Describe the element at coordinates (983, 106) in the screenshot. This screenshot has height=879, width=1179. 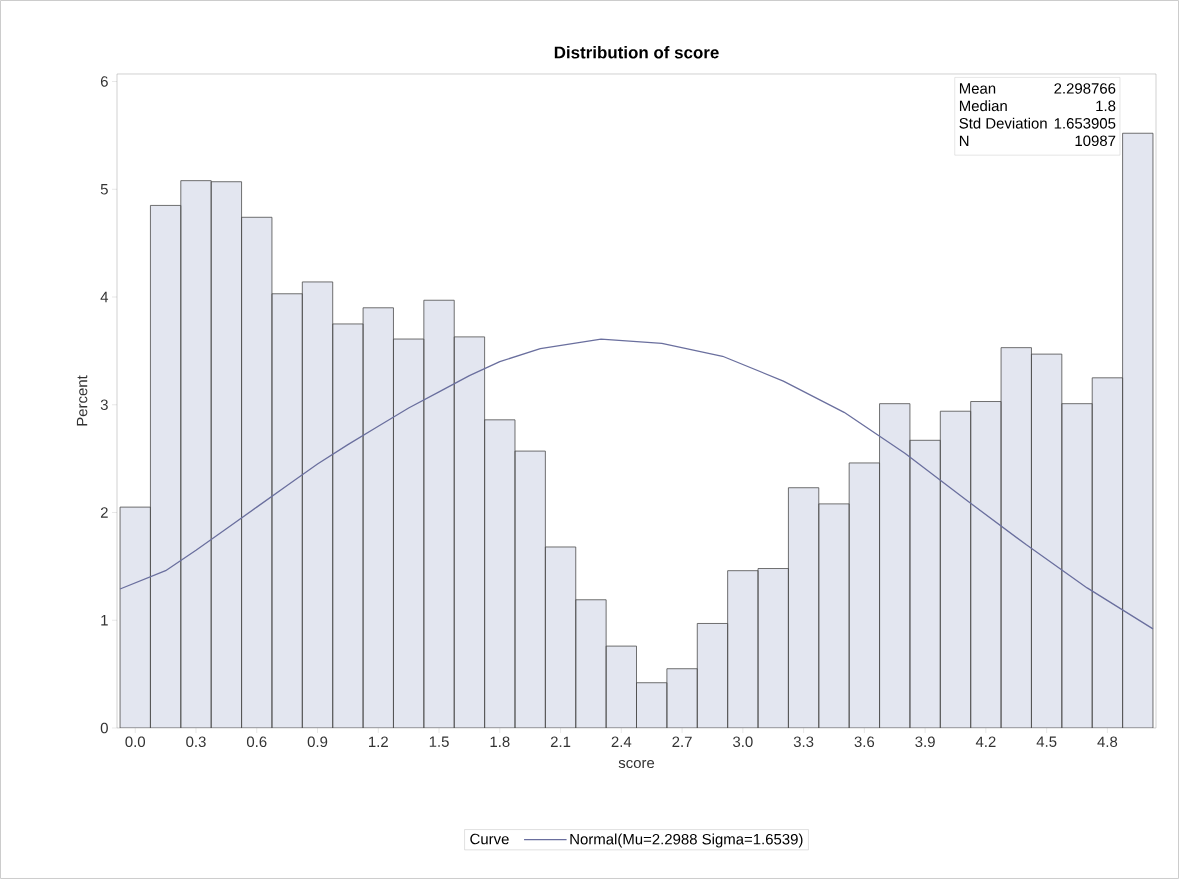
I see `annotation: Median` at that location.